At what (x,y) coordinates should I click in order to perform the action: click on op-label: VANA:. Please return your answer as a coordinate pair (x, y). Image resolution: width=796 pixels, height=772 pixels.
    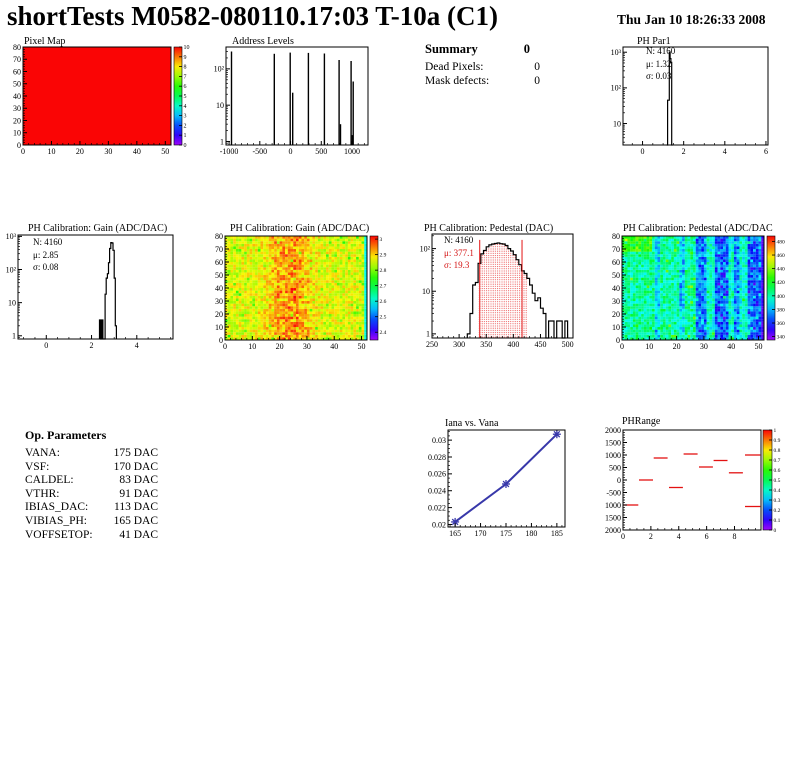
    Looking at the image, I should click on (42, 453).